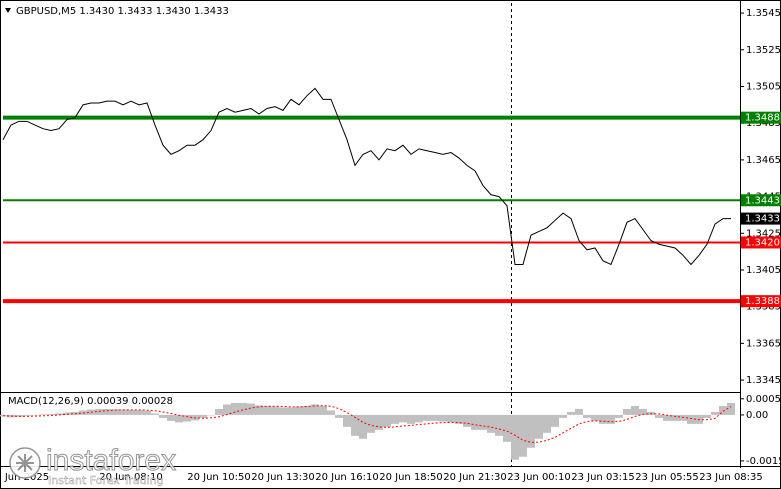 The height and width of the screenshot is (489, 781). What do you see at coordinates (763, 86) in the screenshot?
I see `y-tick-label: 1.3505` at bounding box center [763, 86].